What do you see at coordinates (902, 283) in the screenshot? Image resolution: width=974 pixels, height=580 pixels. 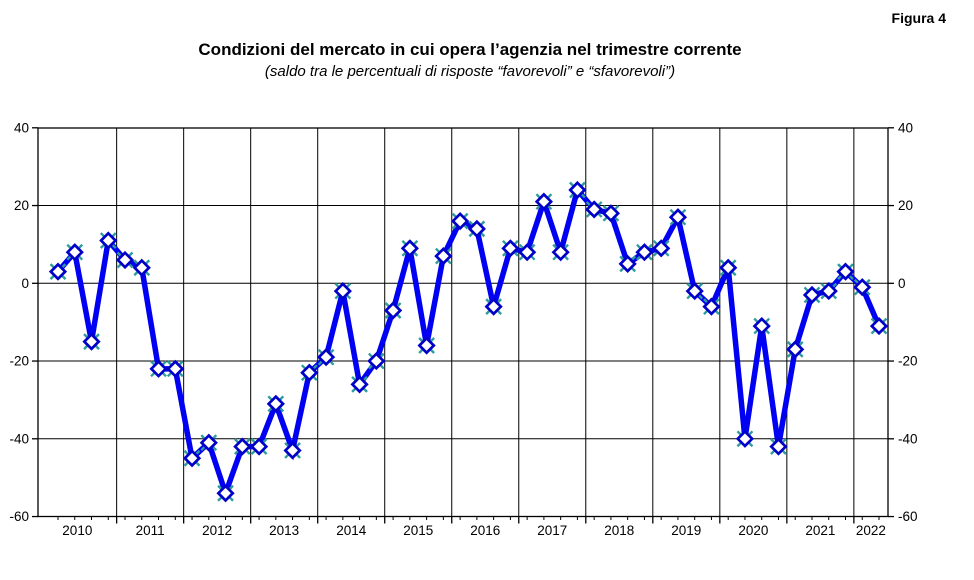 I see `y-tick-label-right: 0` at bounding box center [902, 283].